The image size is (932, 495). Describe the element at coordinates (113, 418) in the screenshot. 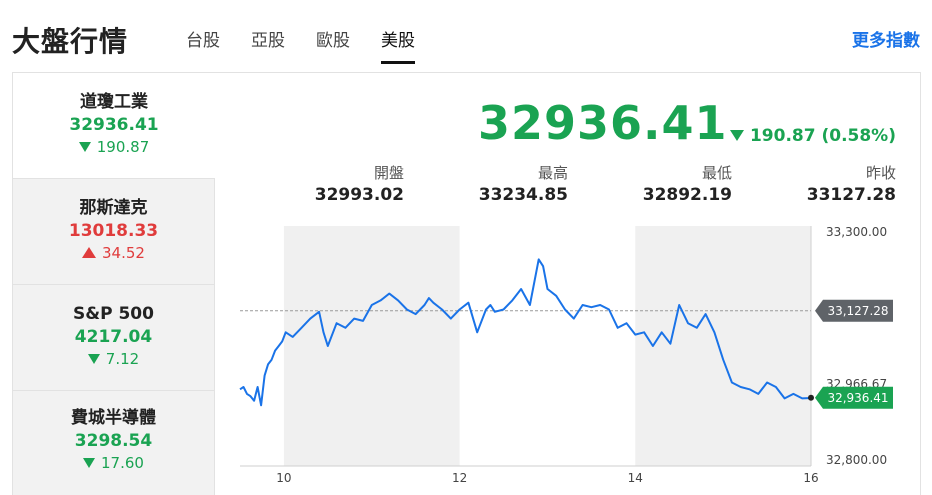

I see `index-name: 費城半導體` at that location.